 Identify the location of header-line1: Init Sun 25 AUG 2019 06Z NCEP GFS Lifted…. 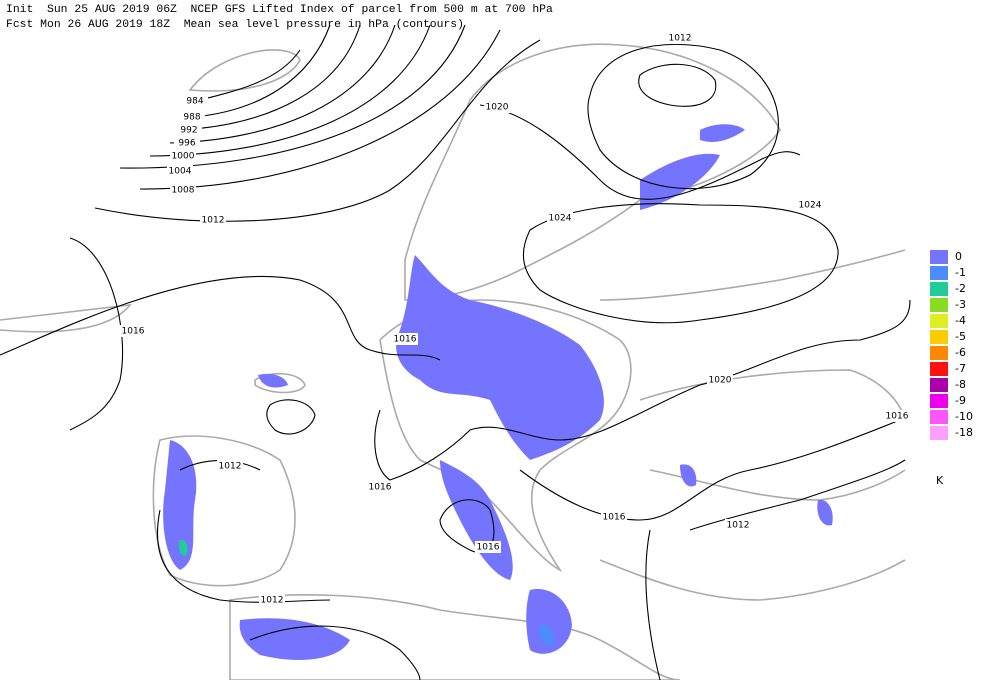
(279, 10).